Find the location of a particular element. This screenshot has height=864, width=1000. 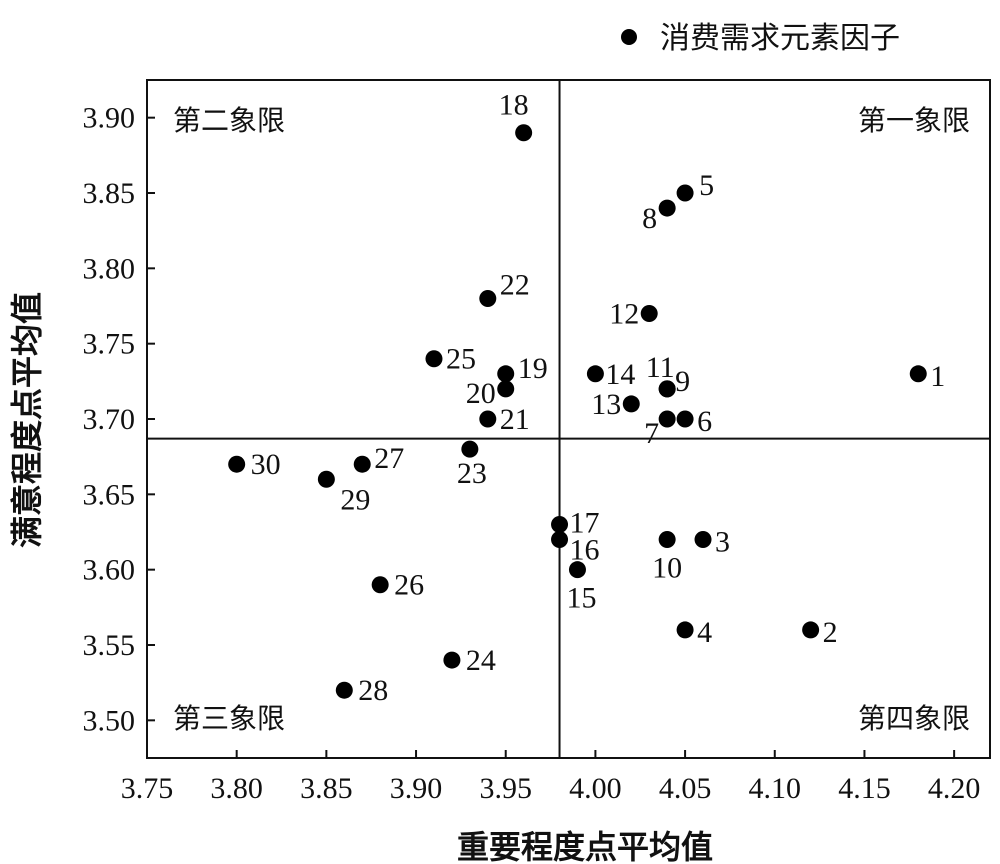

x-tick-label: 4.00 is located at coordinates (595, 788).